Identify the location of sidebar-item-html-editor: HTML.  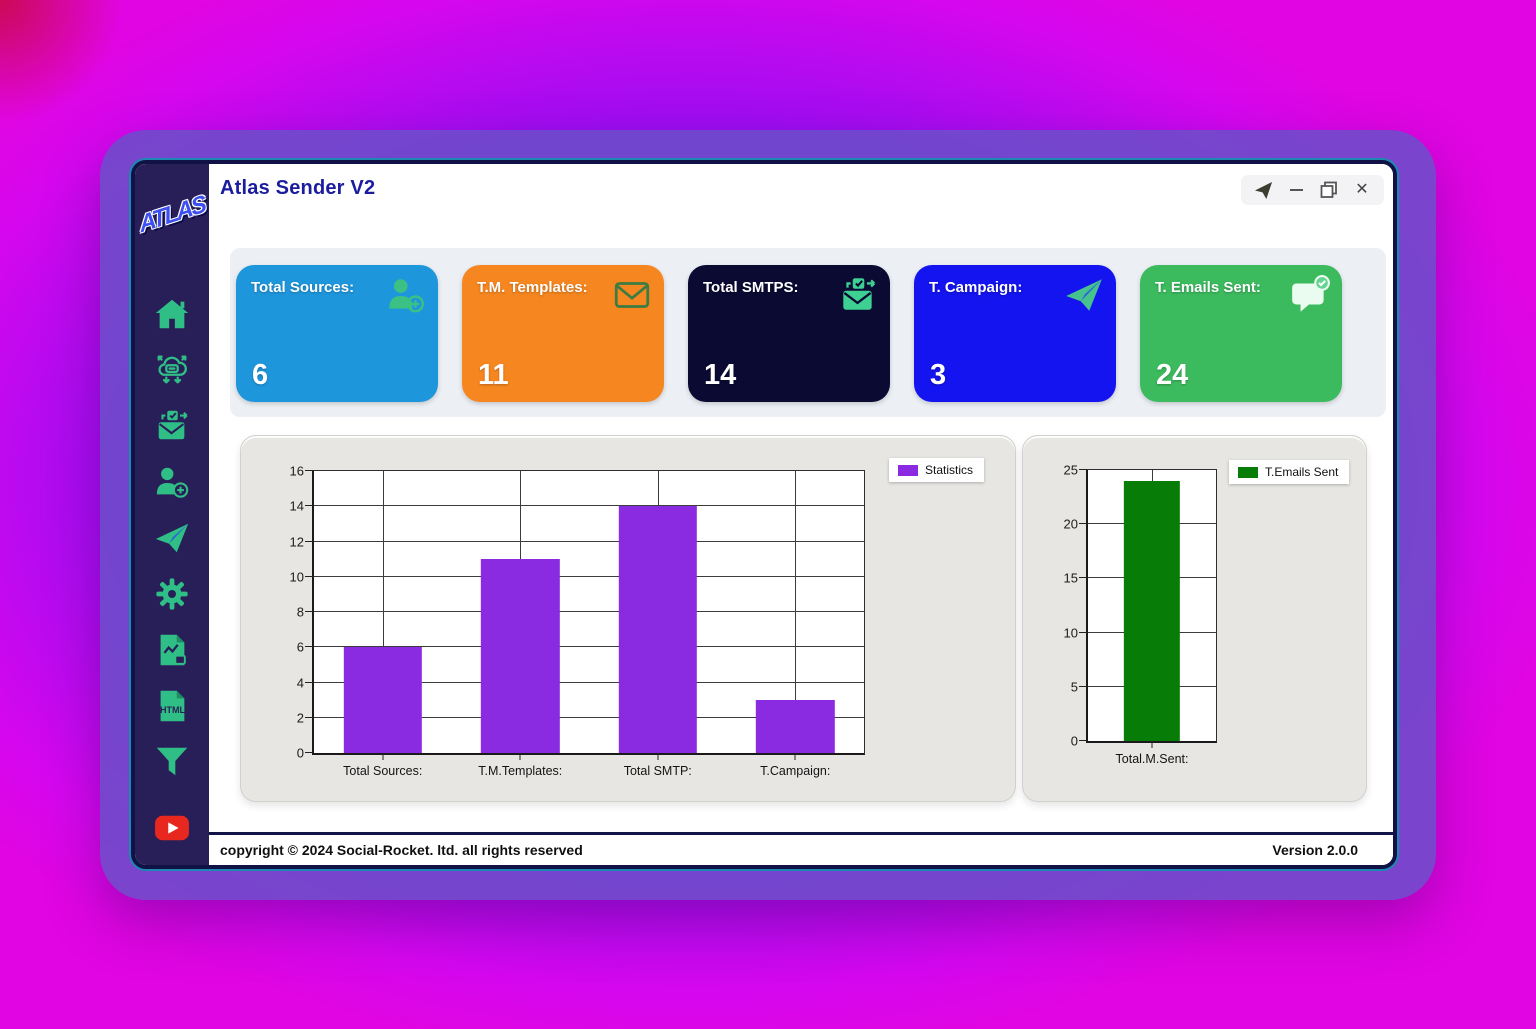
(172, 706).